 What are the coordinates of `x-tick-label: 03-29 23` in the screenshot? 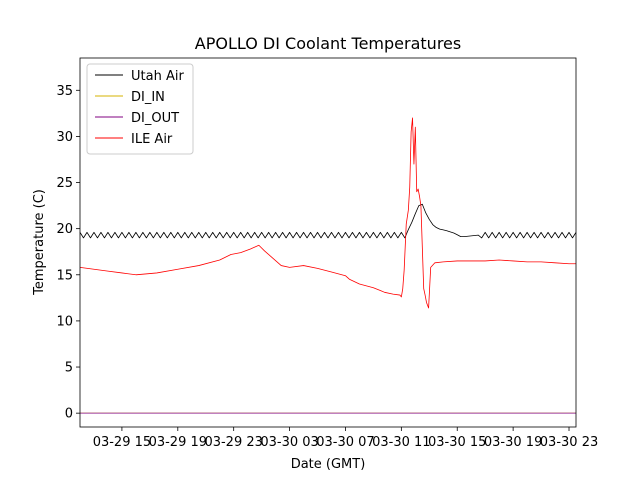 It's located at (233, 442).